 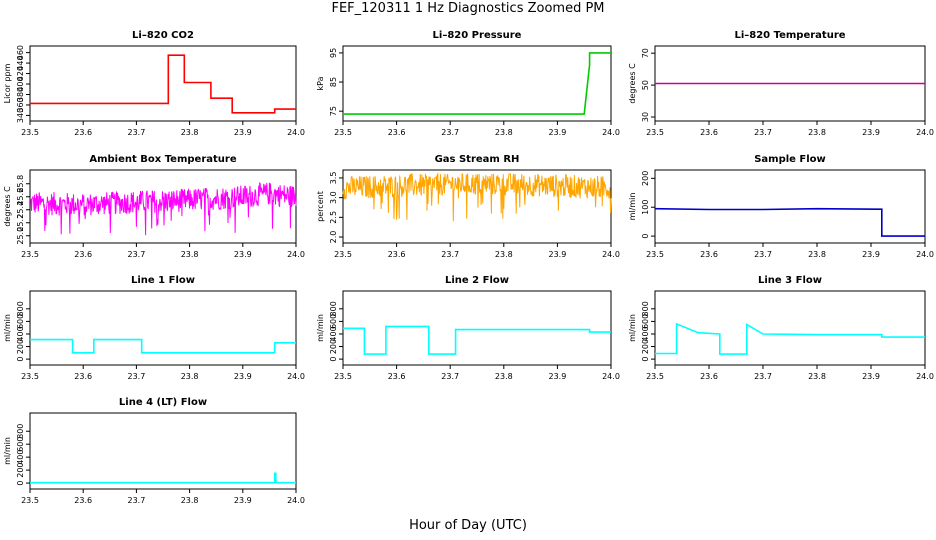 I want to click on y-tick-label: 2.5, so click(x=333, y=217).